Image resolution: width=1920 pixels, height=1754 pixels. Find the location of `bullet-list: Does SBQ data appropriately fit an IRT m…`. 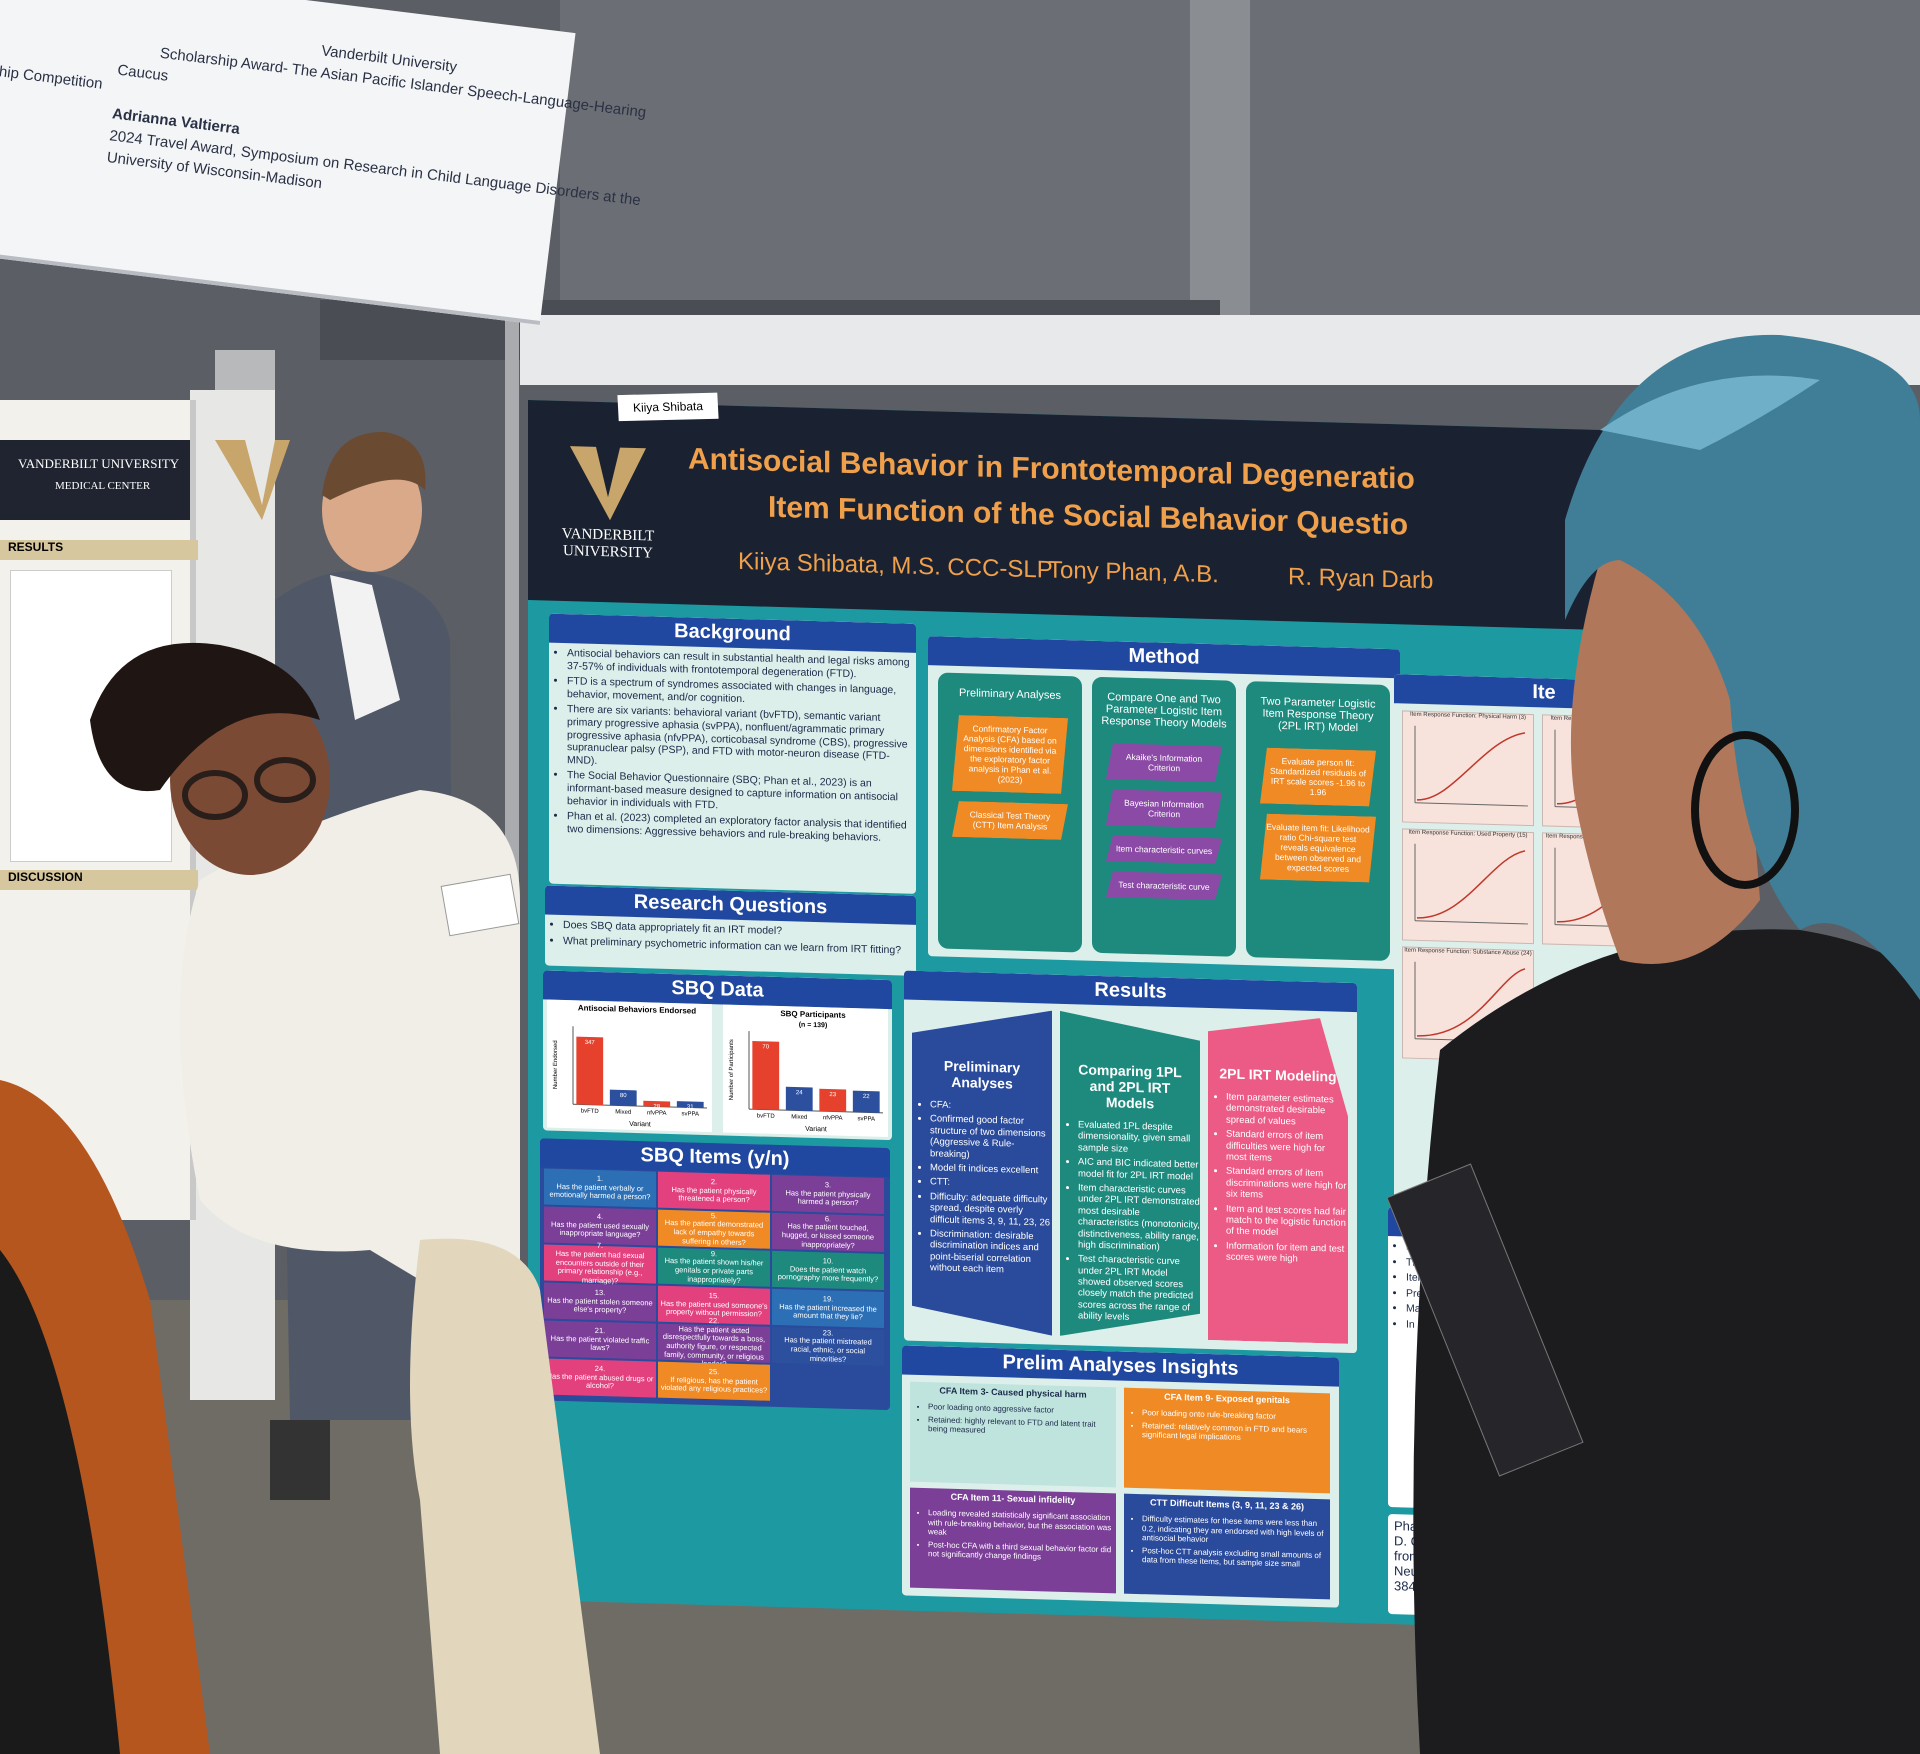

bullet-list: Does SBQ data appropriately fit an IRT m… is located at coordinates (730, 937).